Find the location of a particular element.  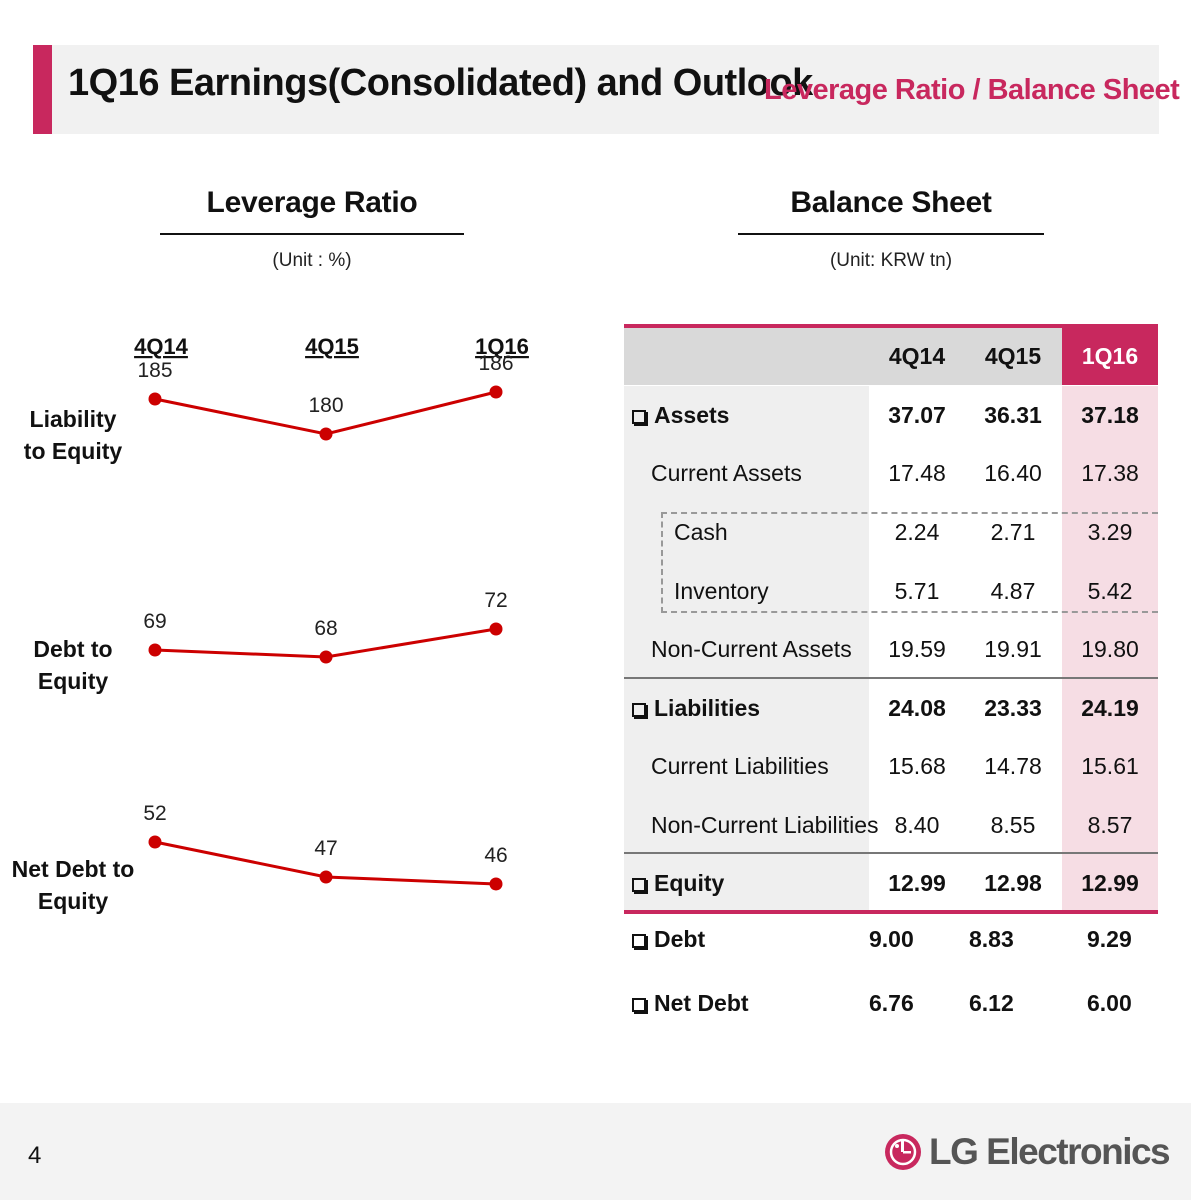

cash-inventory-dashed-box is located at coordinates (909, 562).